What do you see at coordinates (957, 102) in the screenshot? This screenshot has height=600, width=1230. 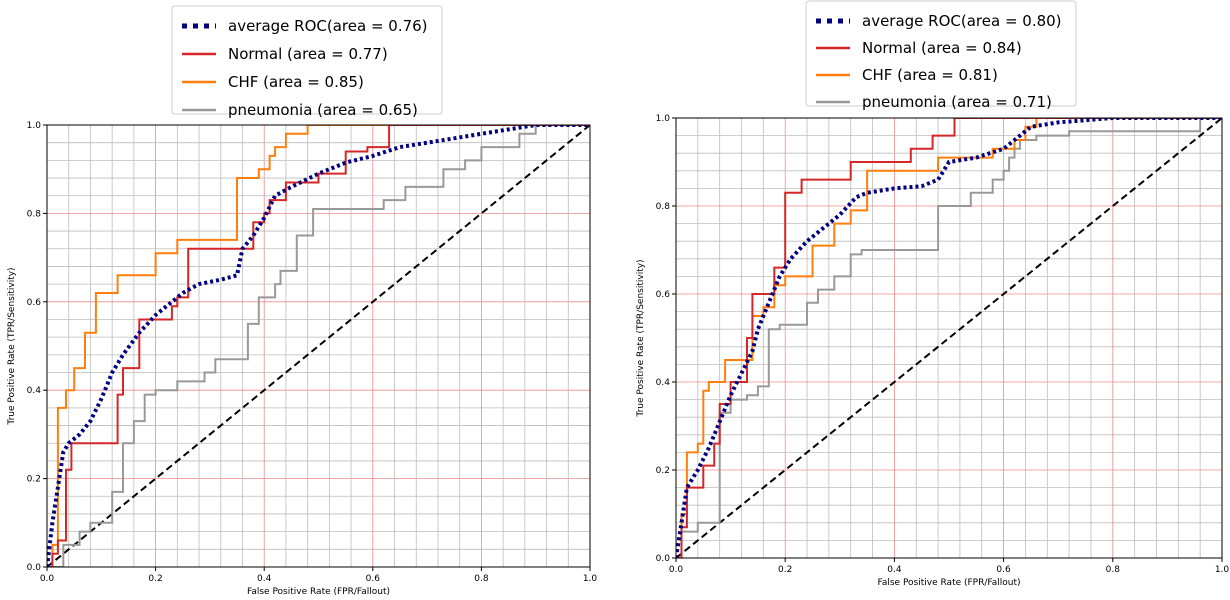 I see `legend-label-pneumonia: pneumonia (area = 0.71)` at bounding box center [957, 102].